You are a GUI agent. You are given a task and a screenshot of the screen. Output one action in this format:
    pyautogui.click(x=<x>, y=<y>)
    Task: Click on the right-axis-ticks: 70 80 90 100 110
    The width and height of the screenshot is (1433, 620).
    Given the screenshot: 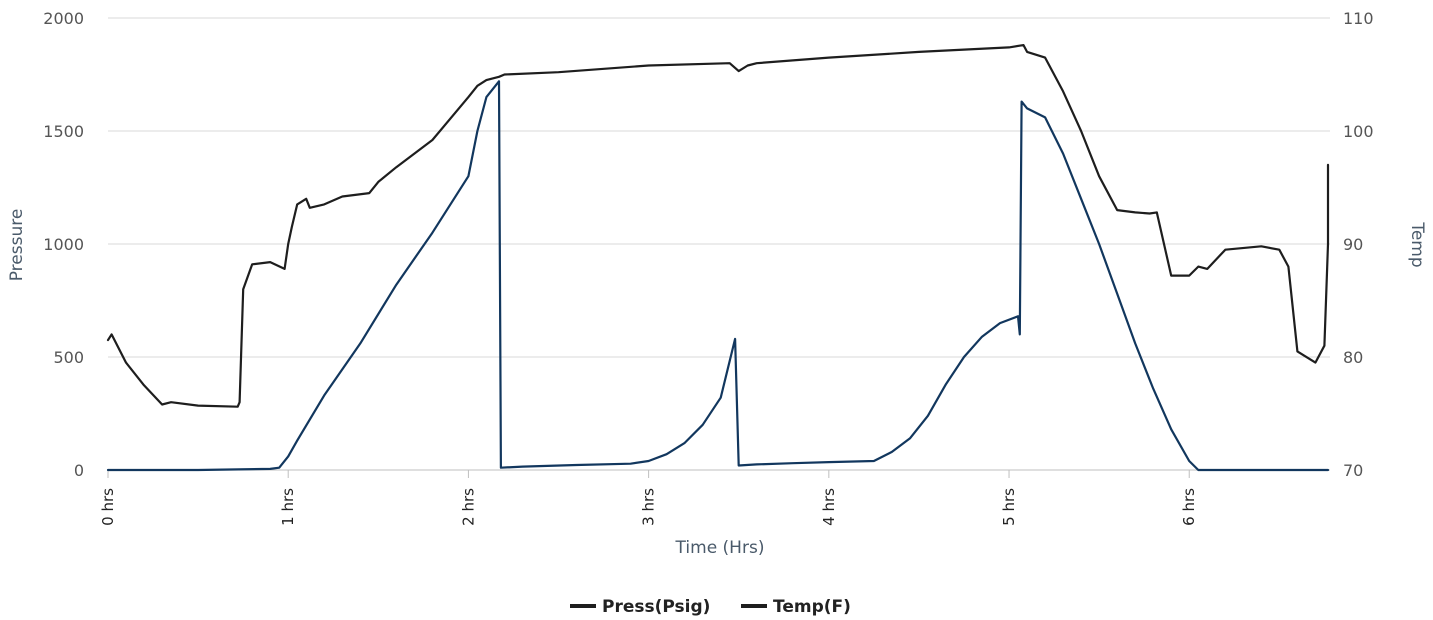 What is the action you would take?
    pyautogui.click(x=1358, y=244)
    